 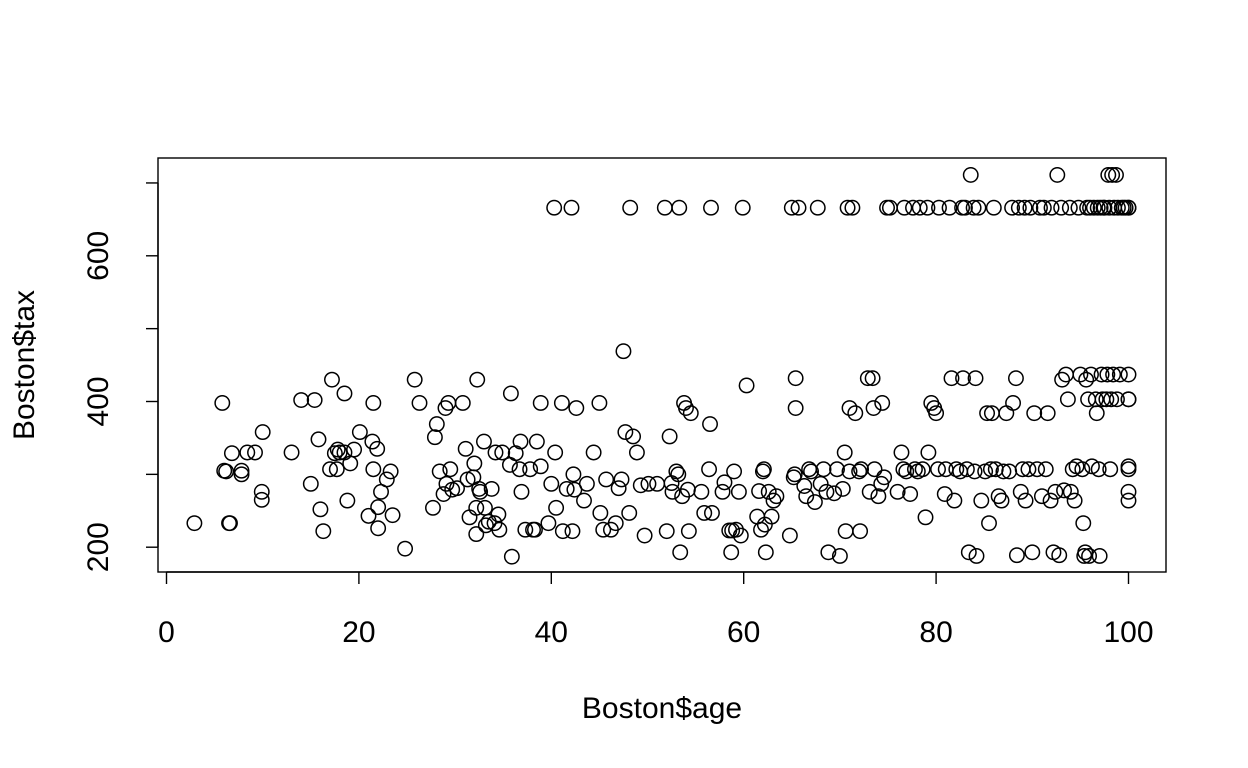 What do you see at coordinates (120, 377) in the screenshot?
I see `y-axis: 200 400 600` at bounding box center [120, 377].